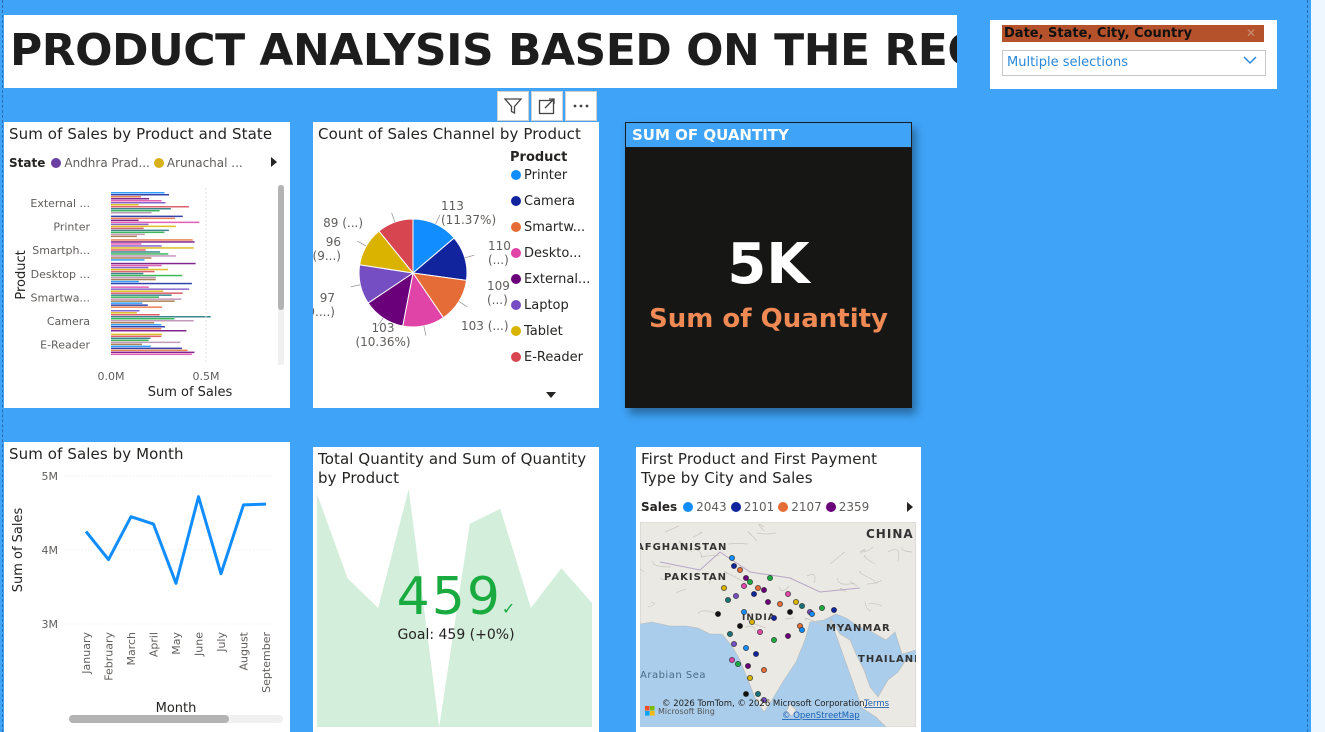 The image size is (1325, 732). I want to click on legend-item-sales-2: 2107, so click(800, 507).